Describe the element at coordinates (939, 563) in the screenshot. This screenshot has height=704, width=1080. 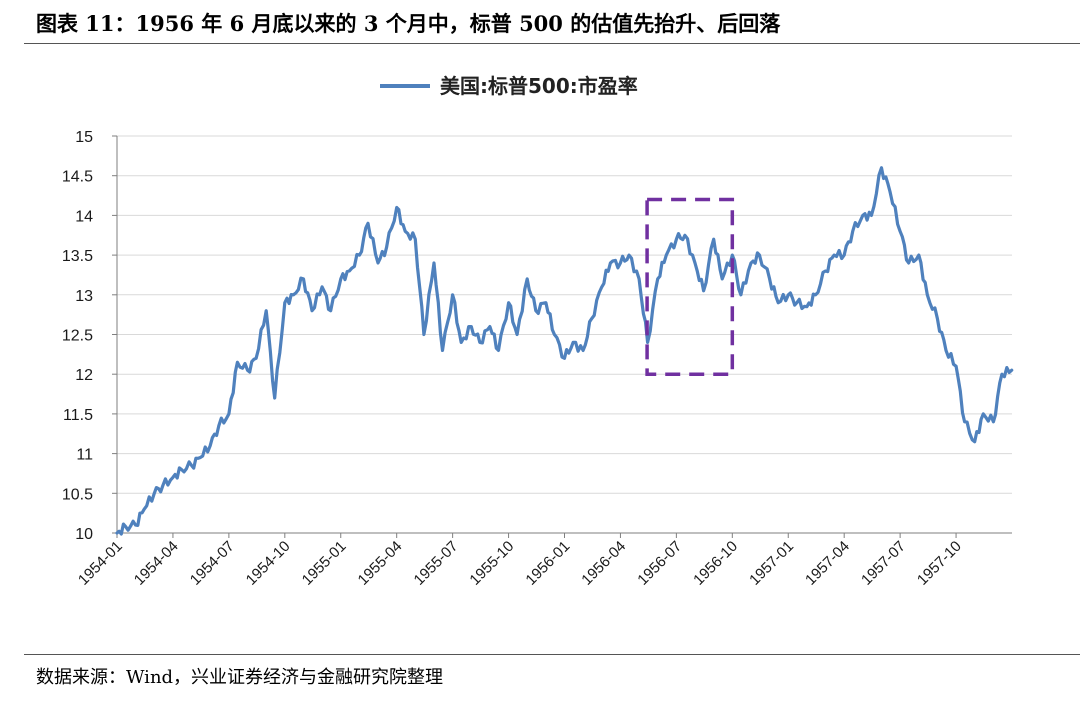
I see `x-tick-label: 1957-10` at that location.